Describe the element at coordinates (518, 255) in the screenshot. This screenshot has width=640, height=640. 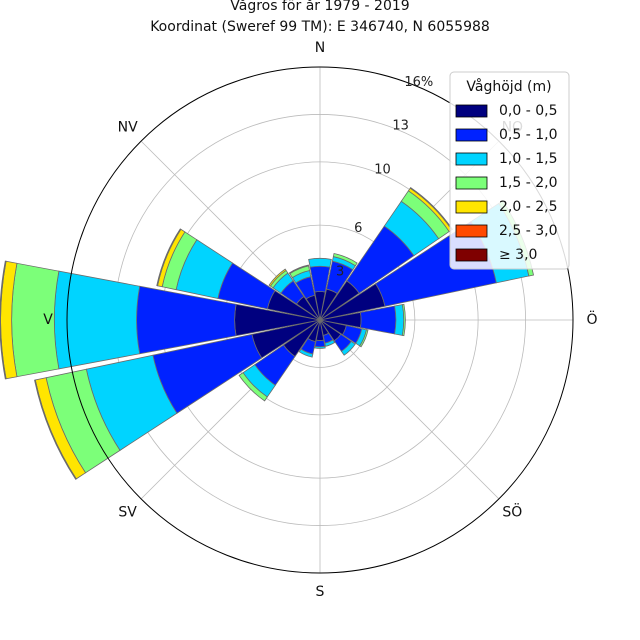
I see `legend-label: ≥ 3,0` at that location.